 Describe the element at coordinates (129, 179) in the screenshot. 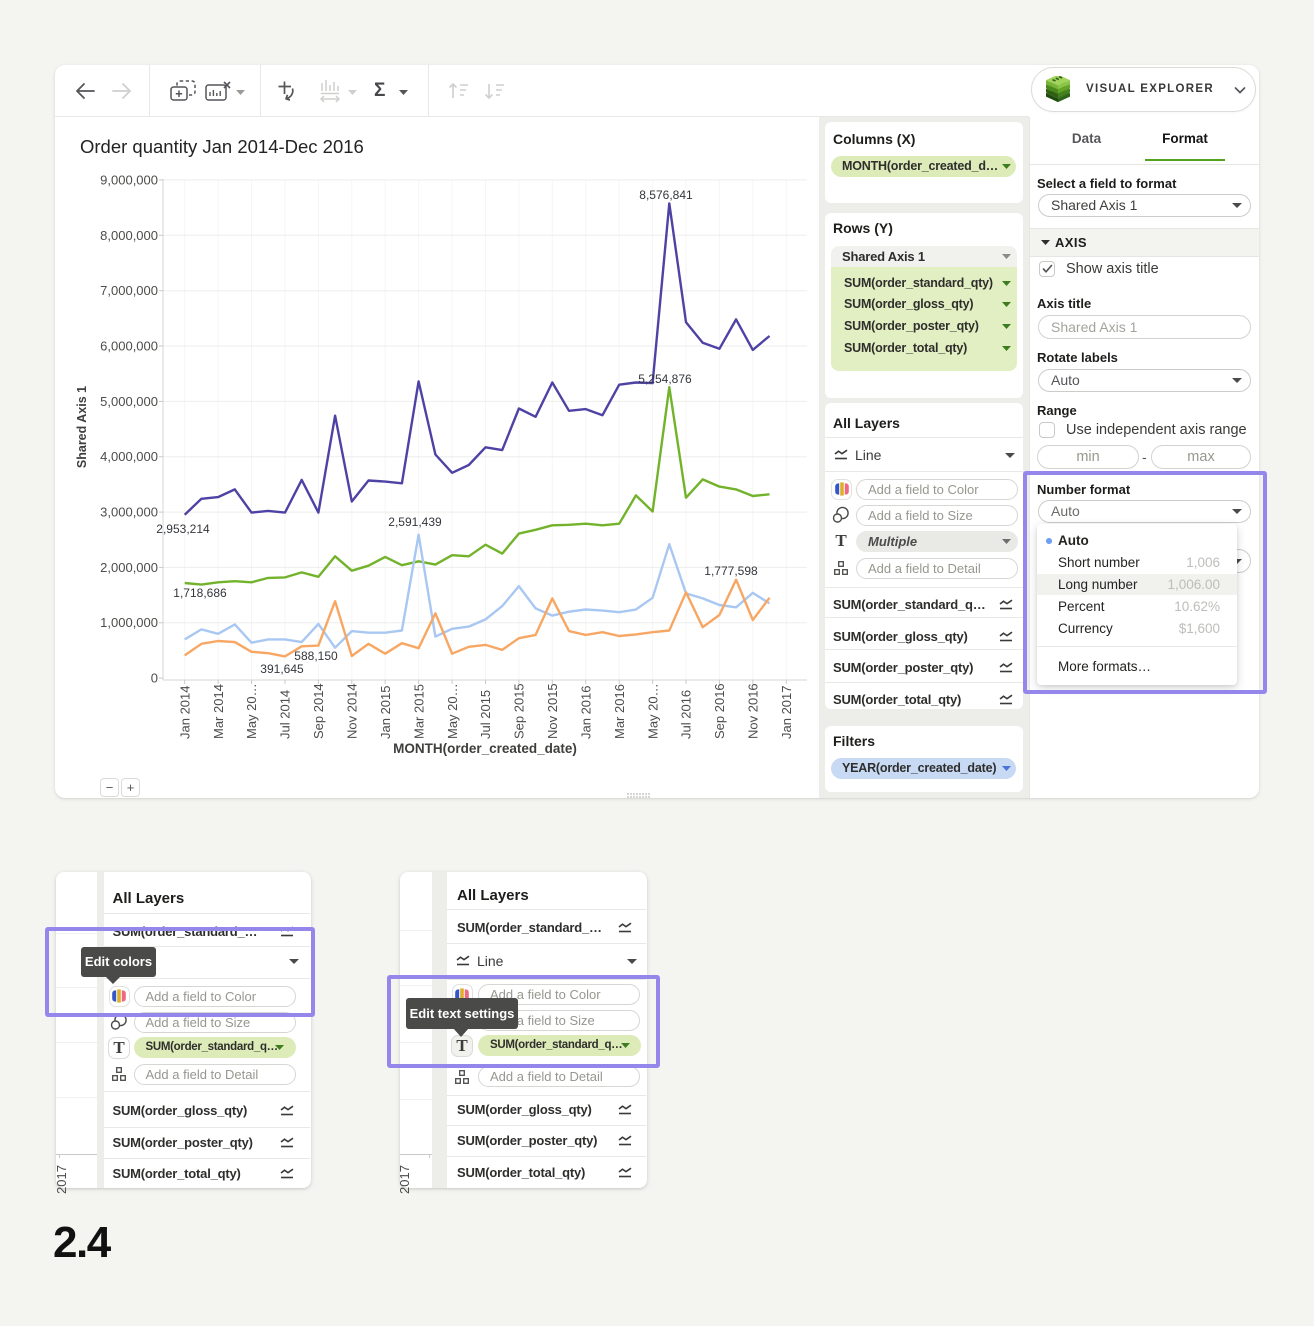

I see `svg-text: 9,000,000` at that location.